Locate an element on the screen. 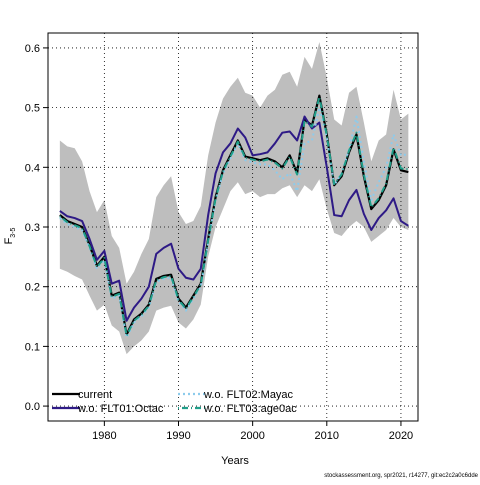 Image resolution: width=480 pixels, height=485 pixels. legend-label: w.o. FLT03:age0ac is located at coordinates (250, 409).